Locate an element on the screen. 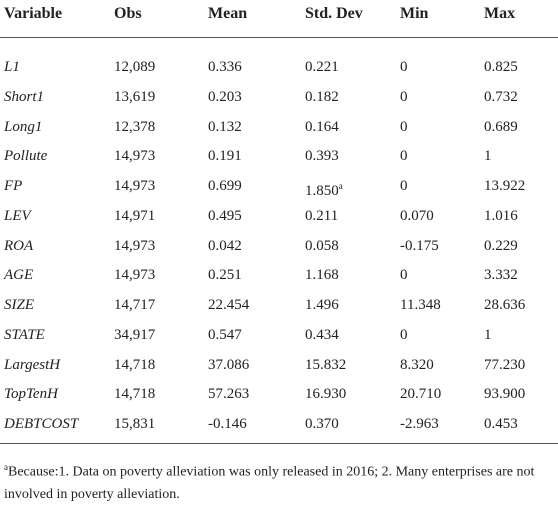 Image resolution: width=558 pixels, height=506 pixels. variable-name: TopTenH is located at coordinates (31, 394).